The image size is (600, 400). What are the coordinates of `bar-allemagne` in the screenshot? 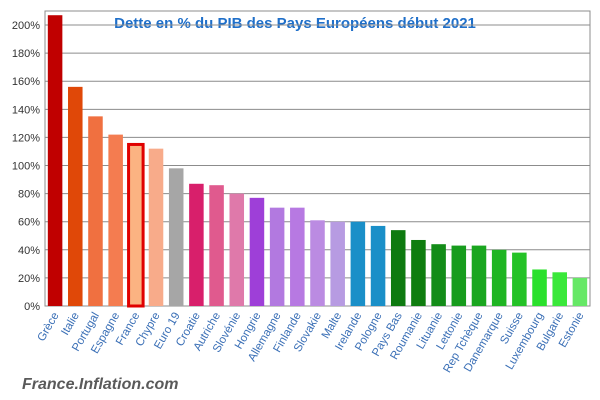 It's located at (277, 256).